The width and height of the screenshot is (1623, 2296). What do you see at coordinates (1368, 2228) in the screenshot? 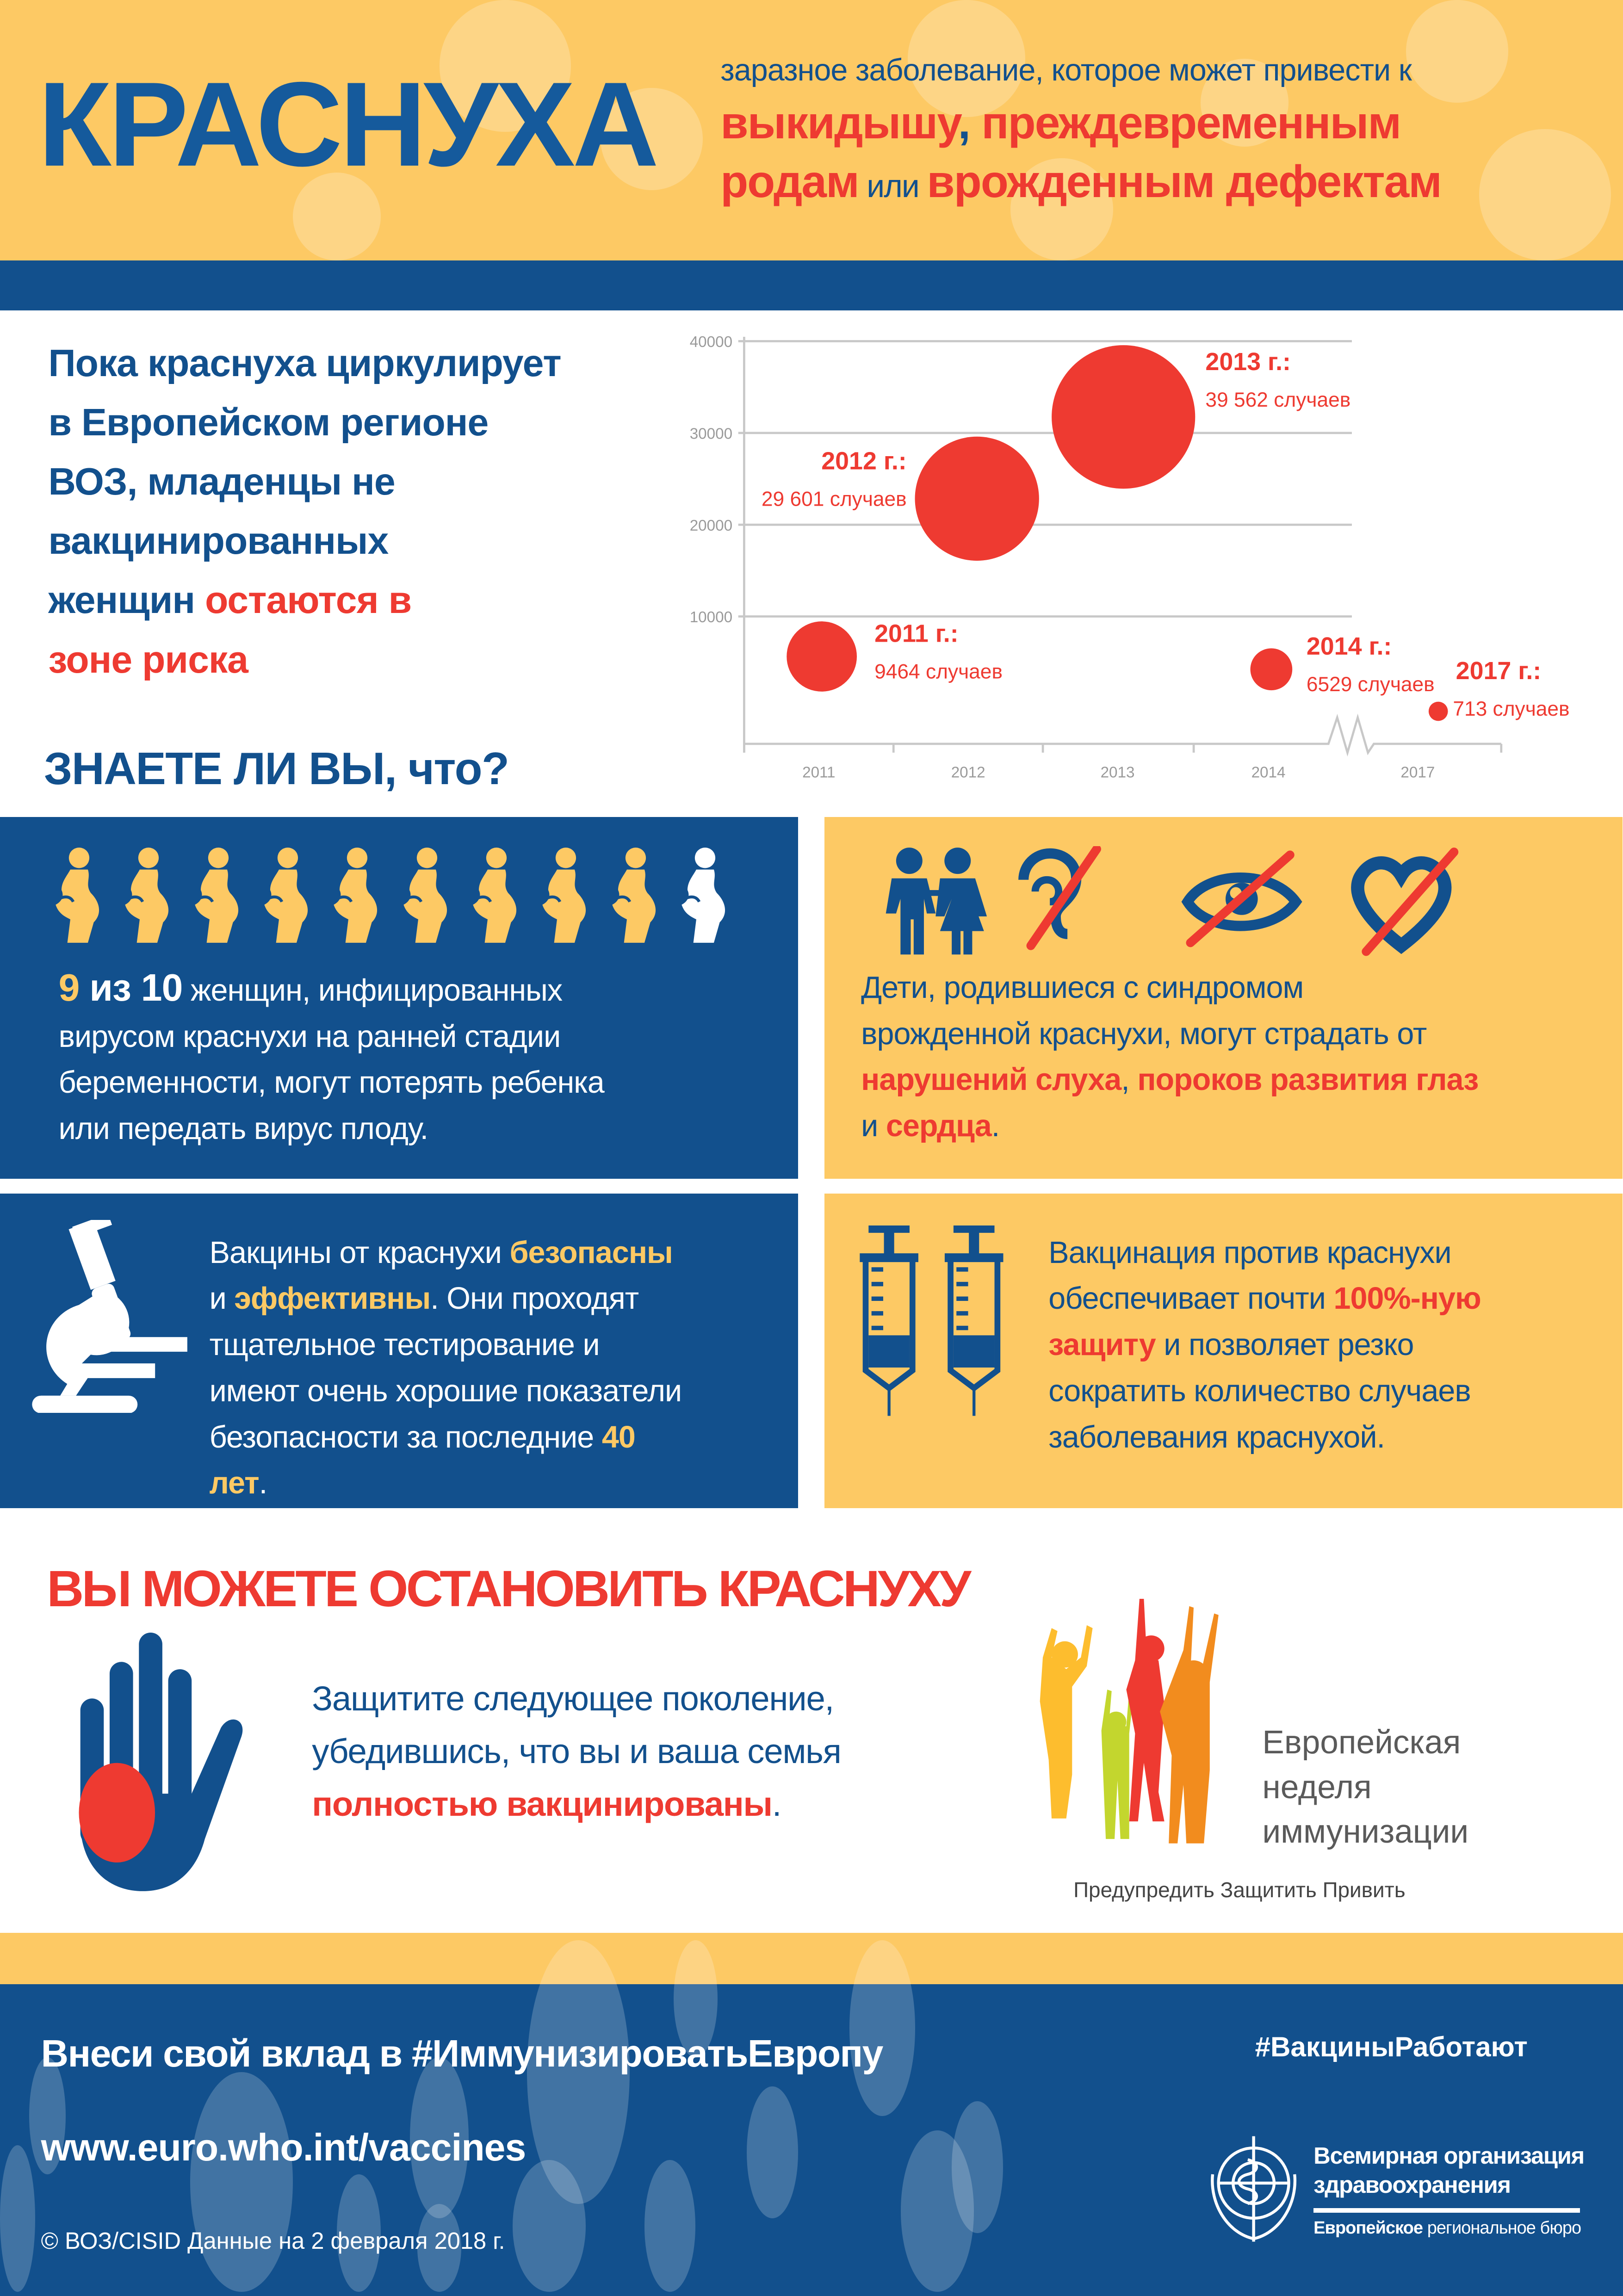
I see `who-region-europe: Европейское` at bounding box center [1368, 2228].